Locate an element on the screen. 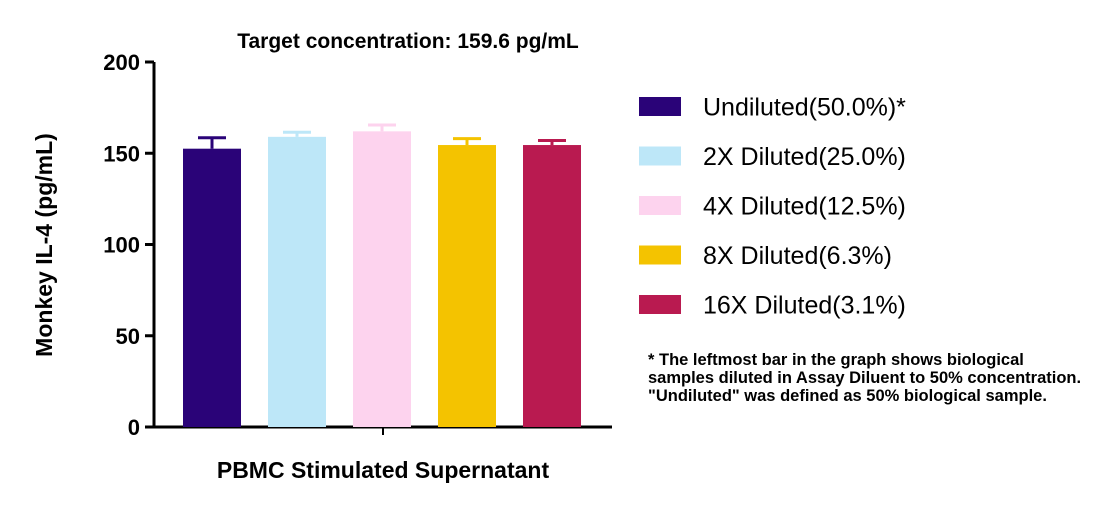 This screenshot has height=507, width=1100. y-tick-label: 0 is located at coordinates (134, 427).